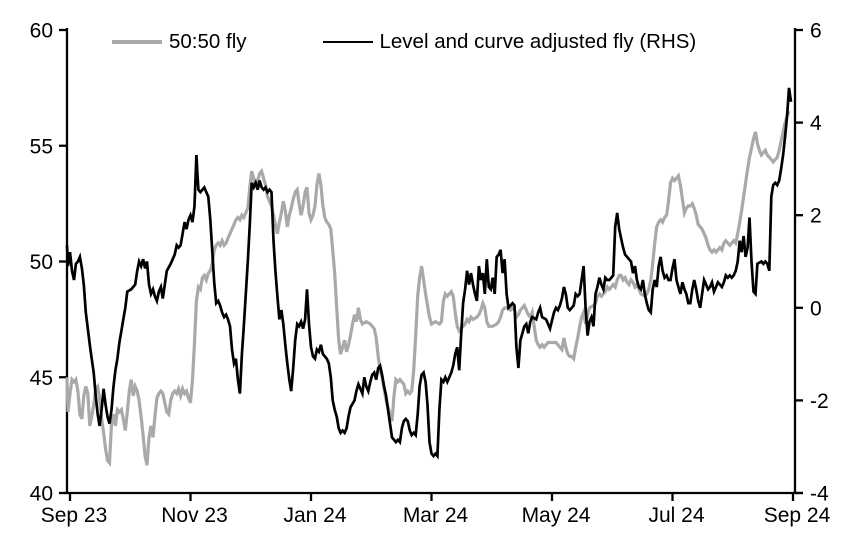  I want to click on x-axis-tick-label: May 24, so click(556, 515).